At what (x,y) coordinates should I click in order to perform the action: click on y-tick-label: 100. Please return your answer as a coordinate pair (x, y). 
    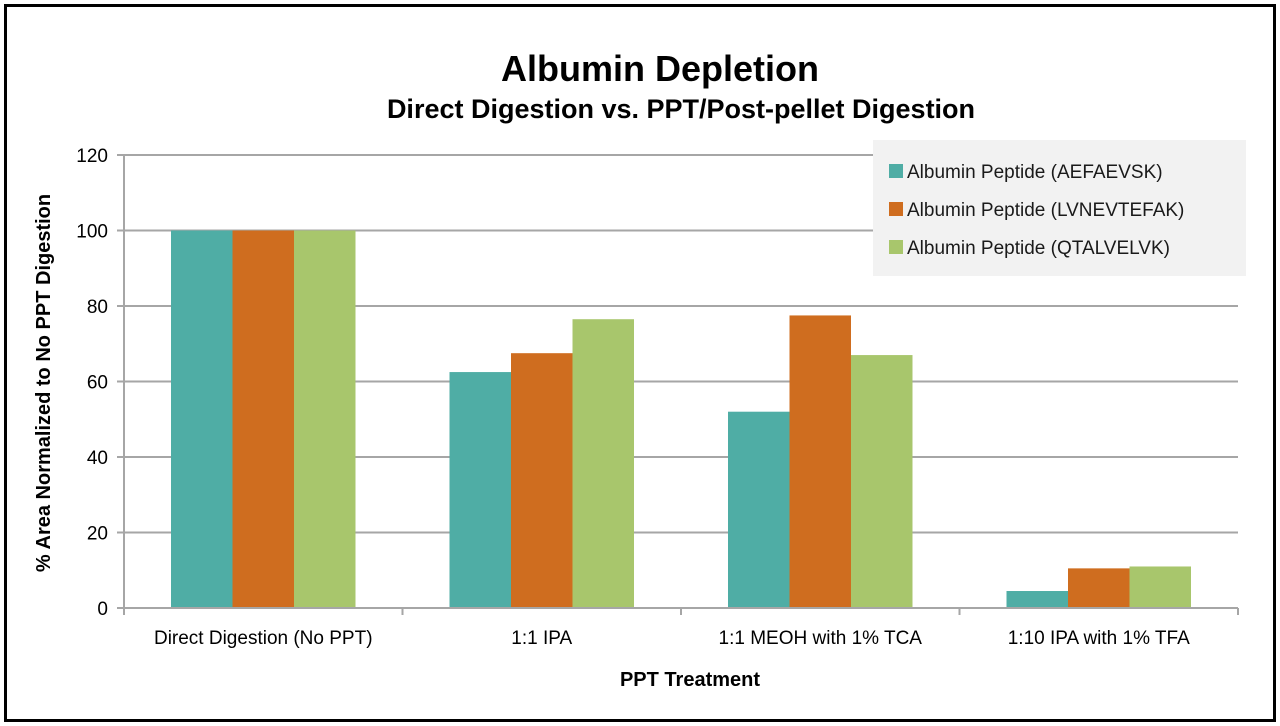
    Looking at the image, I should click on (92, 232).